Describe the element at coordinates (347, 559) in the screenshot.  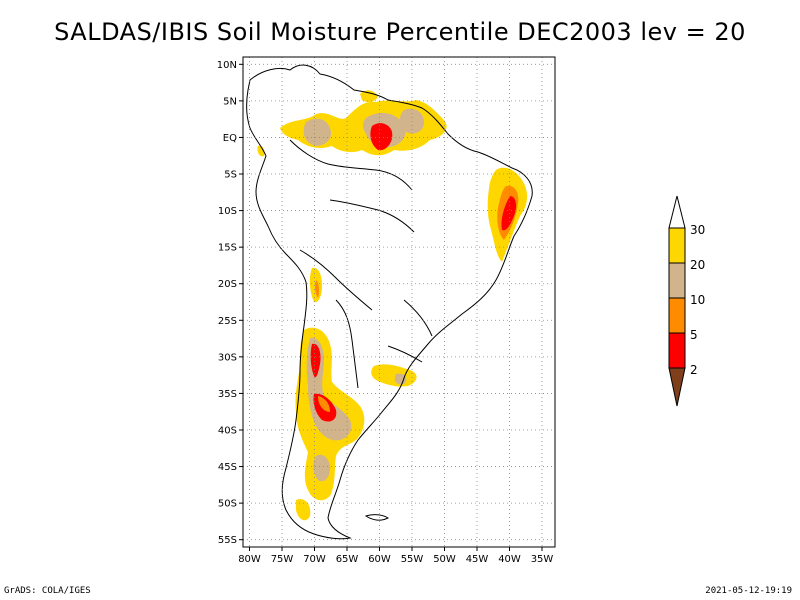
I see `lon-tick-label: 65W` at that location.